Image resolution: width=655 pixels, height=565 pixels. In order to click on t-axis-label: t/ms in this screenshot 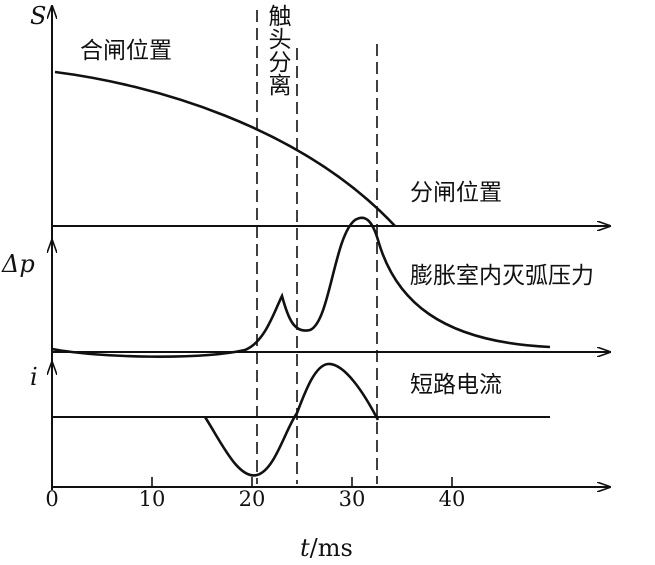, I will do `click(326, 548)`.